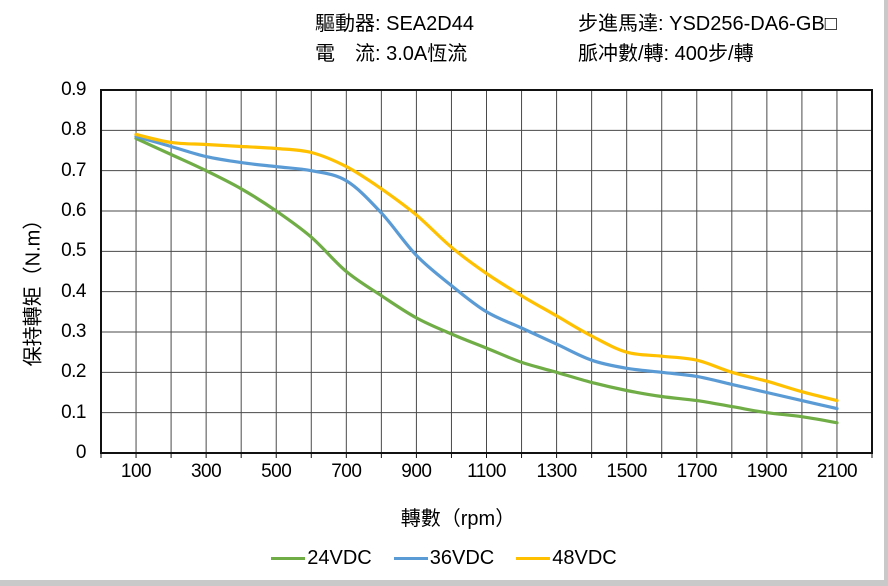  Describe the element at coordinates (136, 471) in the screenshot. I see `x-tick-label: 100` at that location.